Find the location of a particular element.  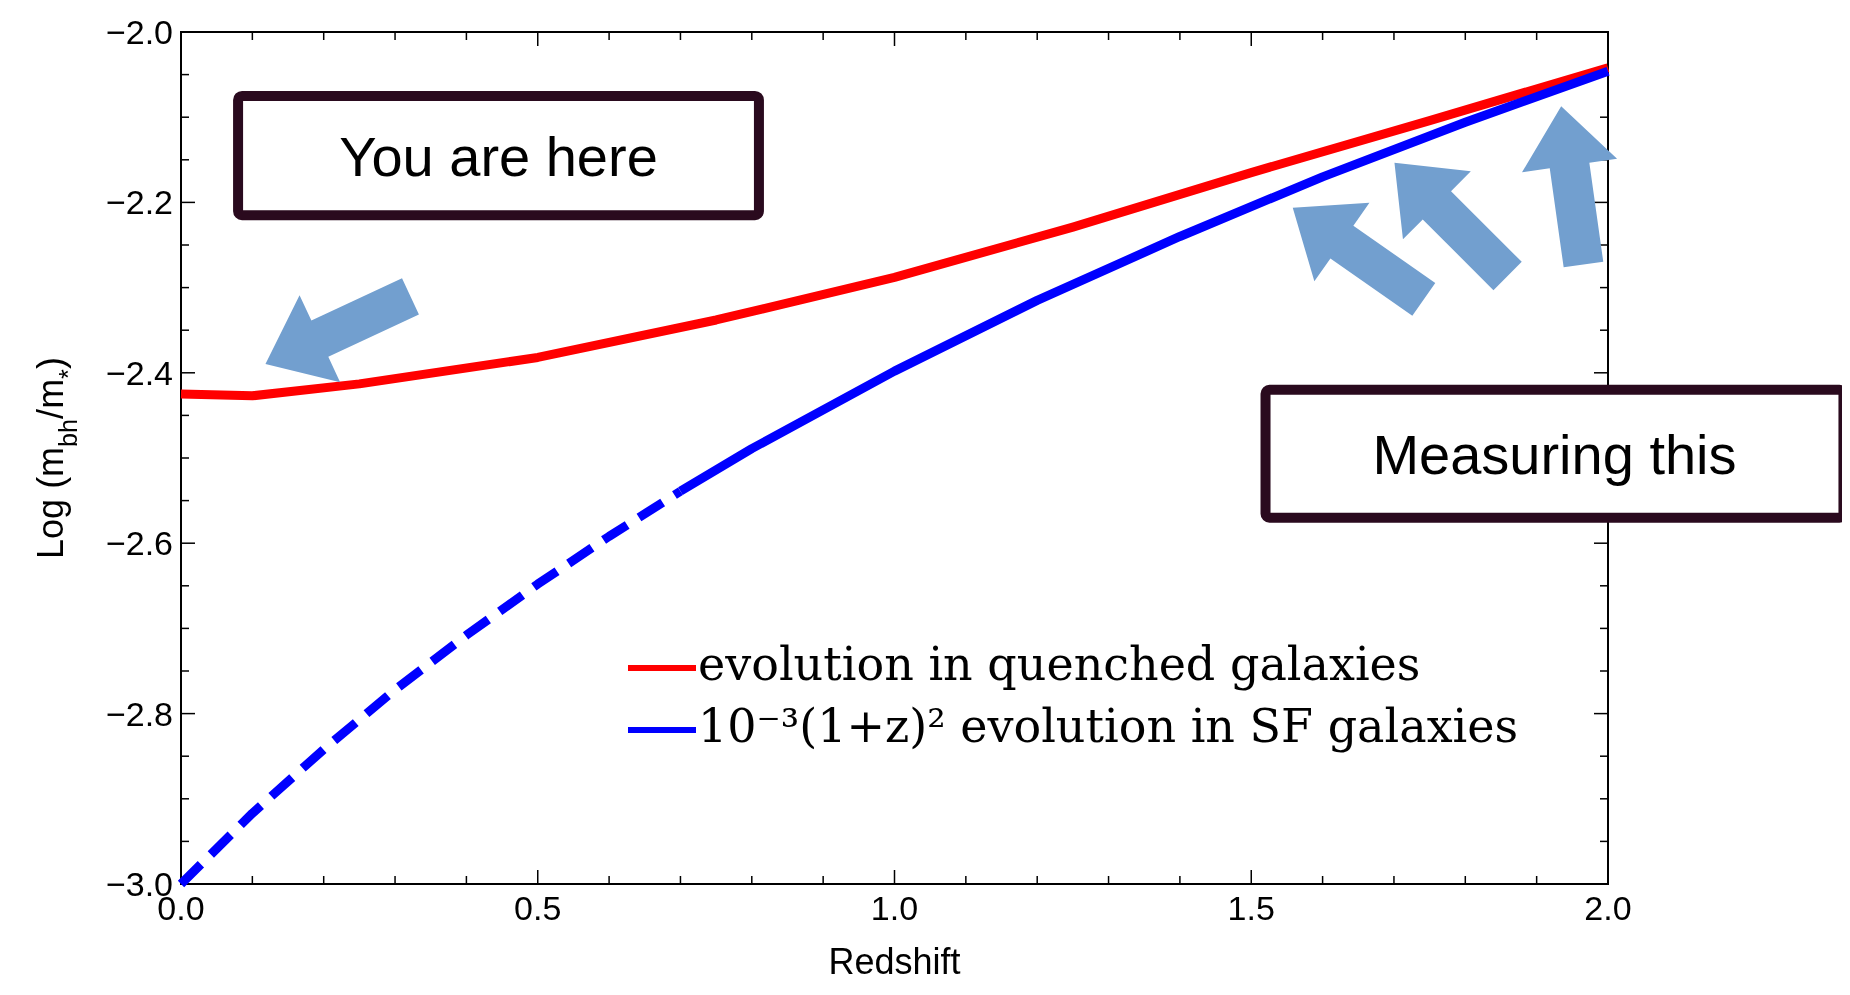

x-tick-label: 1.0 is located at coordinates (894, 908).